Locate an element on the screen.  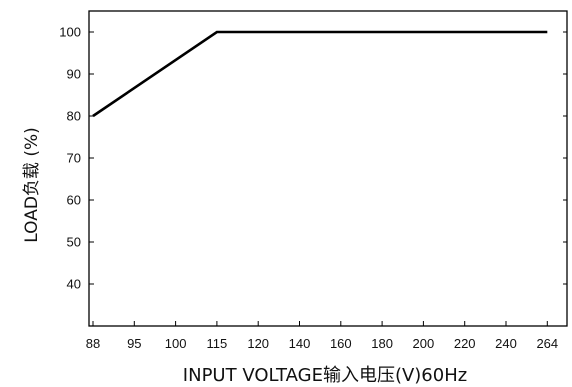
x-tick-label: 160 is located at coordinates (341, 343).